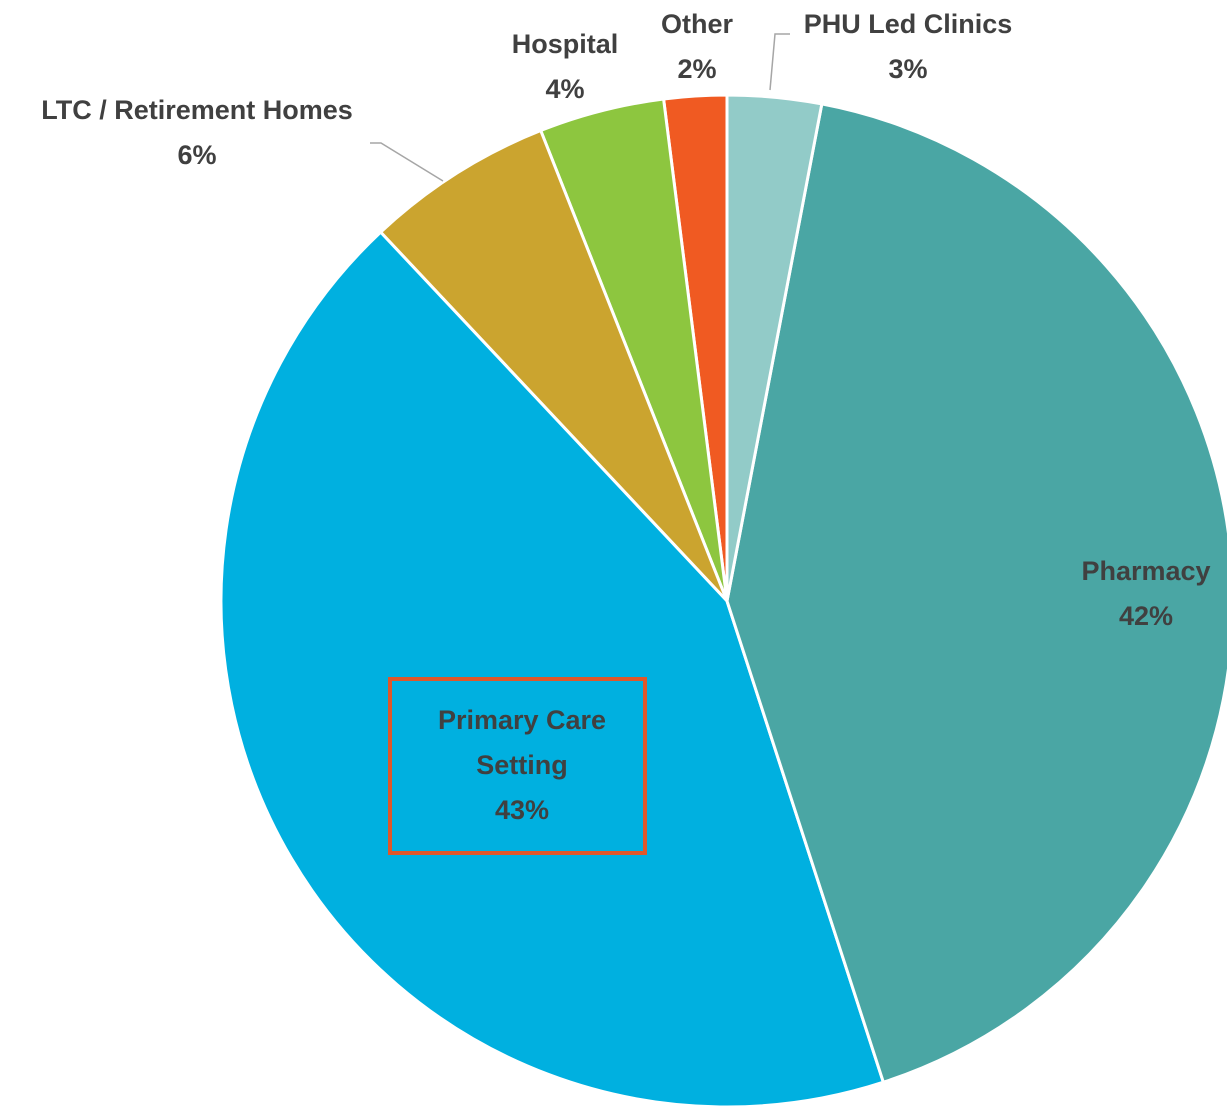 The width and height of the screenshot is (1227, 1110). What do you see at coordinates (697, 24) in the screenshot?
I see `category-label: Other` at bounding box center [697, 24].